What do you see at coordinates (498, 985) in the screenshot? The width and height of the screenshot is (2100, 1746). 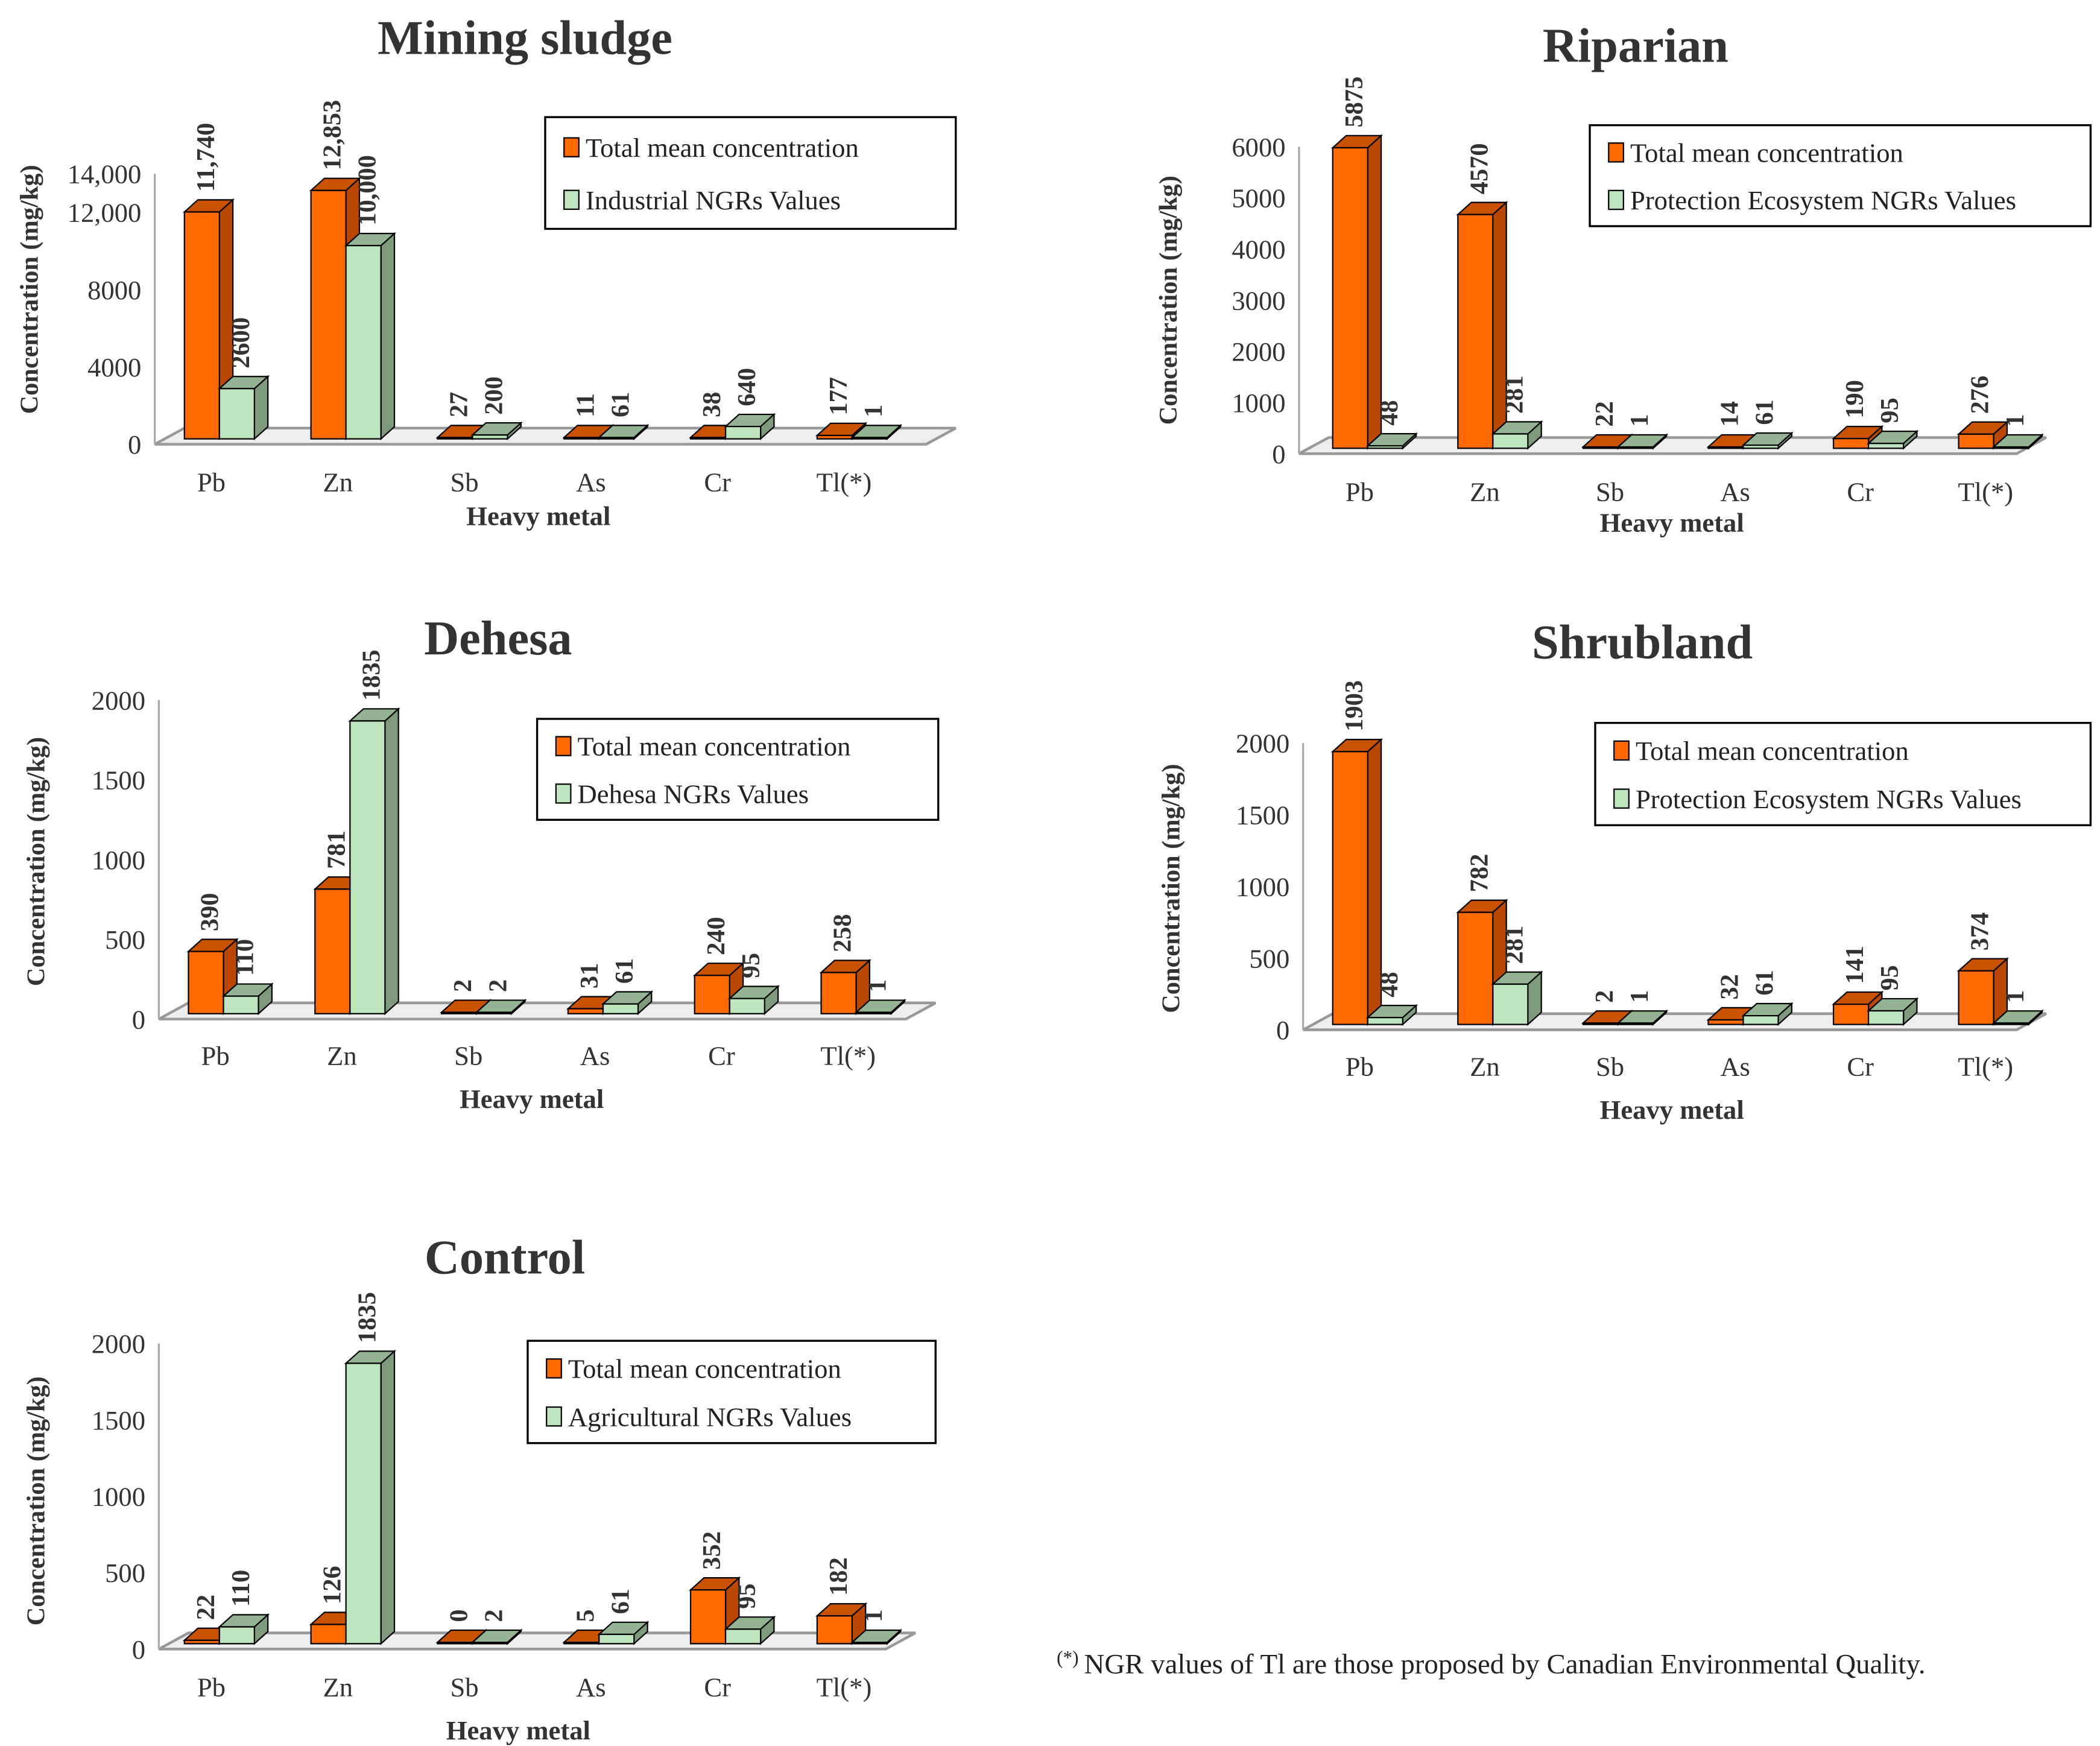 I see `data-label: 2` at bounding box center [498, 985].